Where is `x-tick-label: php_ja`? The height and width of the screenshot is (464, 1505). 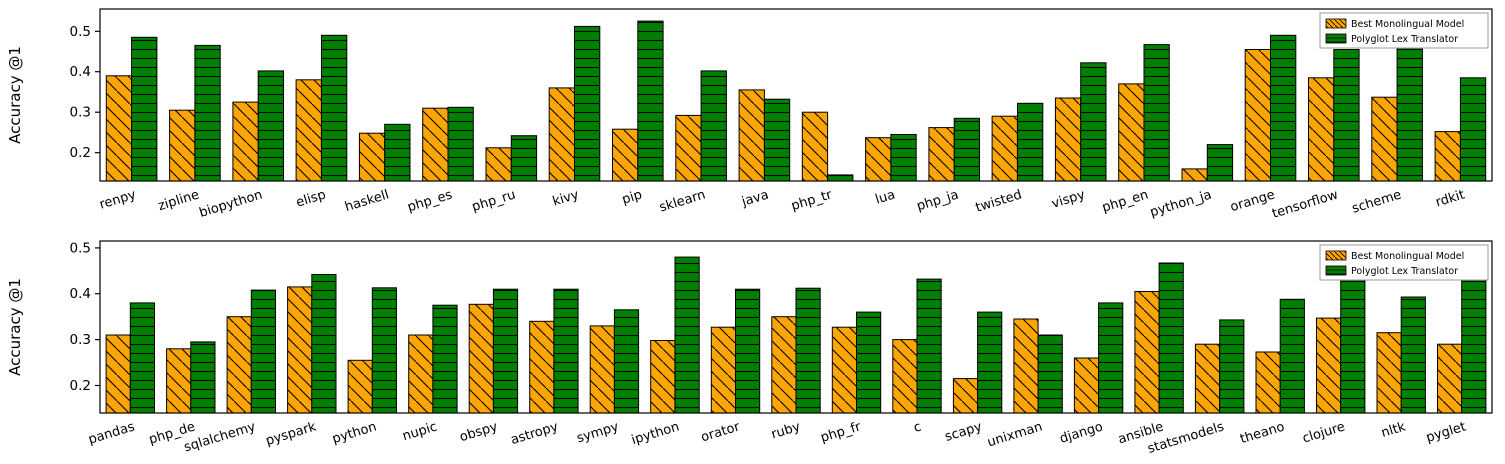 x-tick-label: php_ja is located at coordinates (937, 200).